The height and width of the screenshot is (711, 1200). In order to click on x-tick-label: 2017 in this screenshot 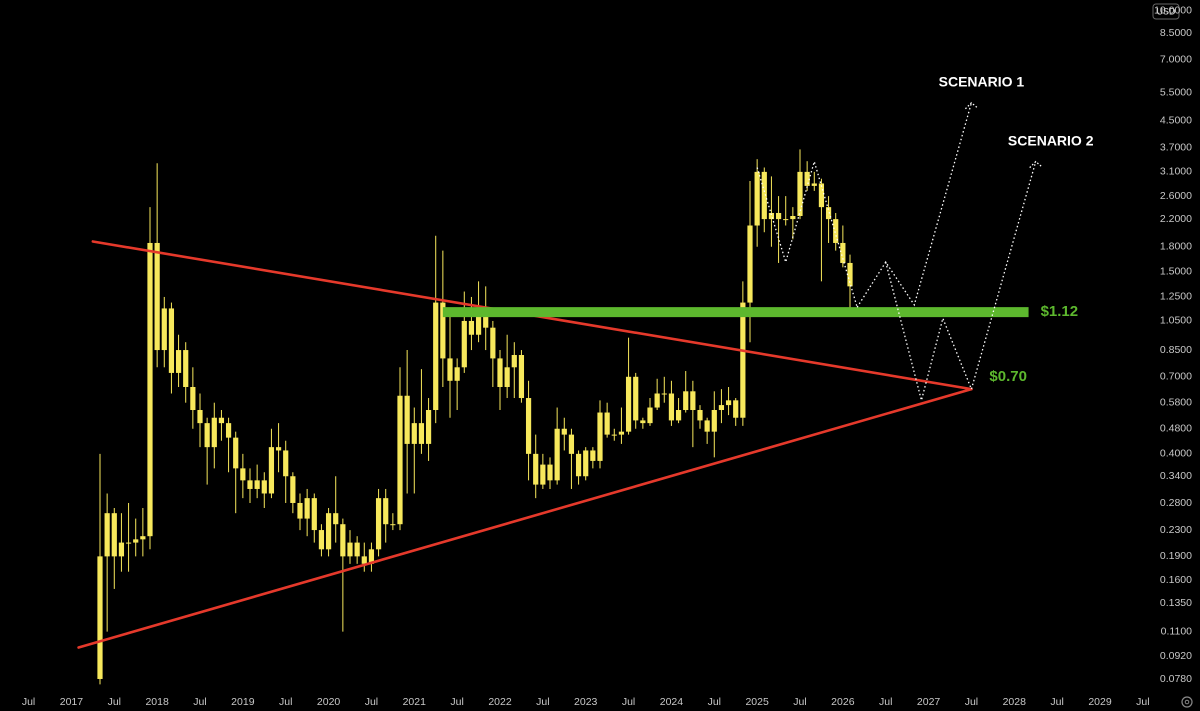, I will do `click(72, 702)`.